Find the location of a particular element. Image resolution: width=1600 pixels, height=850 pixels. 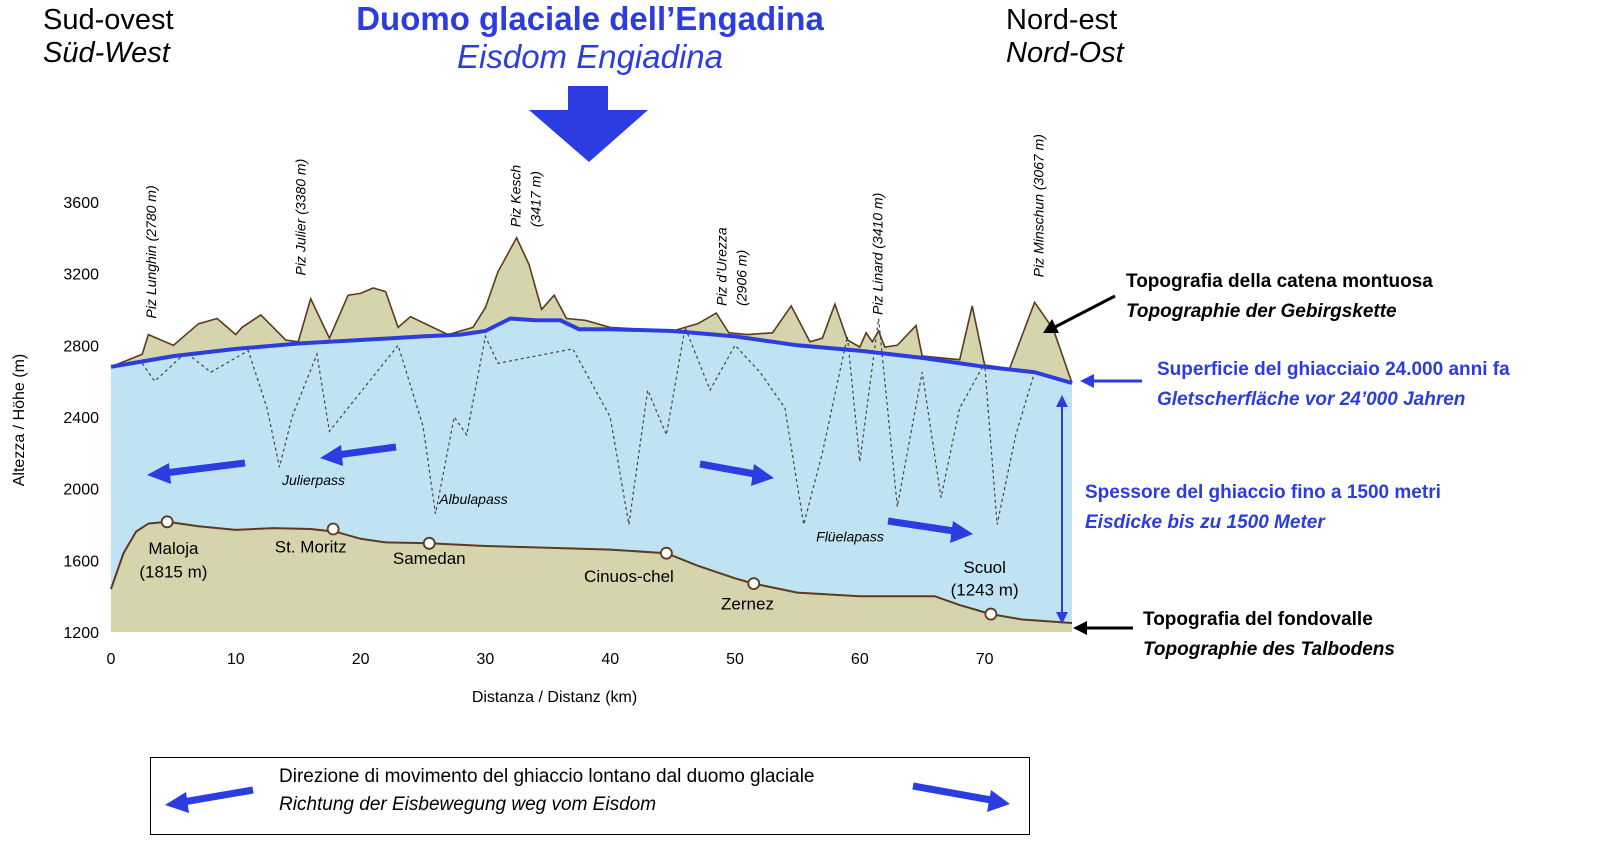

pass-label: Flüelapass is located at coordinates (850, 537).